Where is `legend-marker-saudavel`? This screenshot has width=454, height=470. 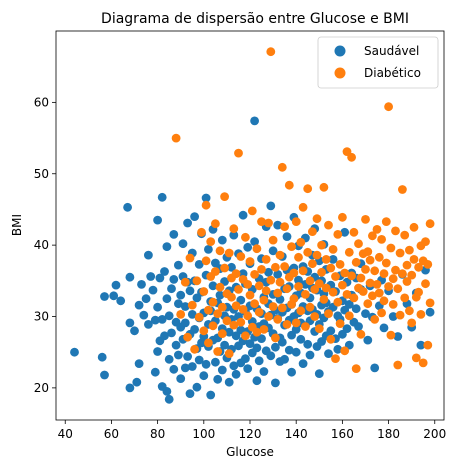 legend-marker-saudavel is located at coordinates (340, 51).